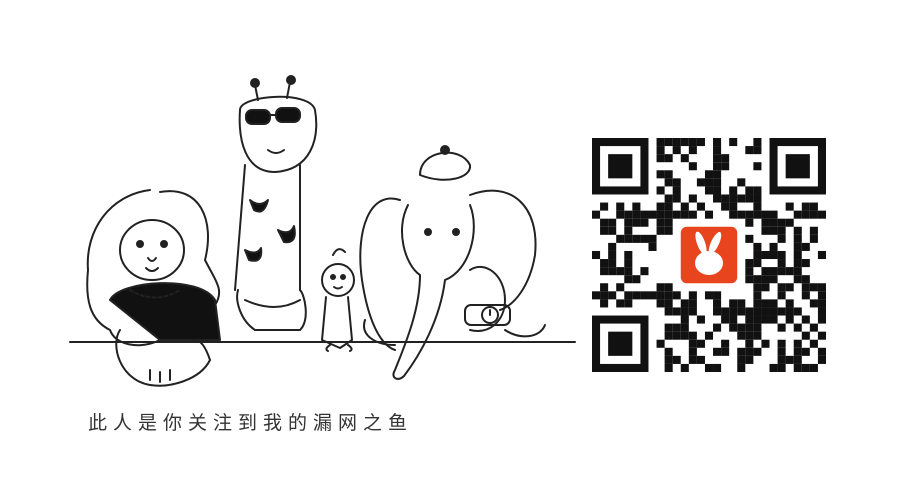  I want to click on caption-text: 此人是你关注到我的漏网之鱼, so click(251, 423).